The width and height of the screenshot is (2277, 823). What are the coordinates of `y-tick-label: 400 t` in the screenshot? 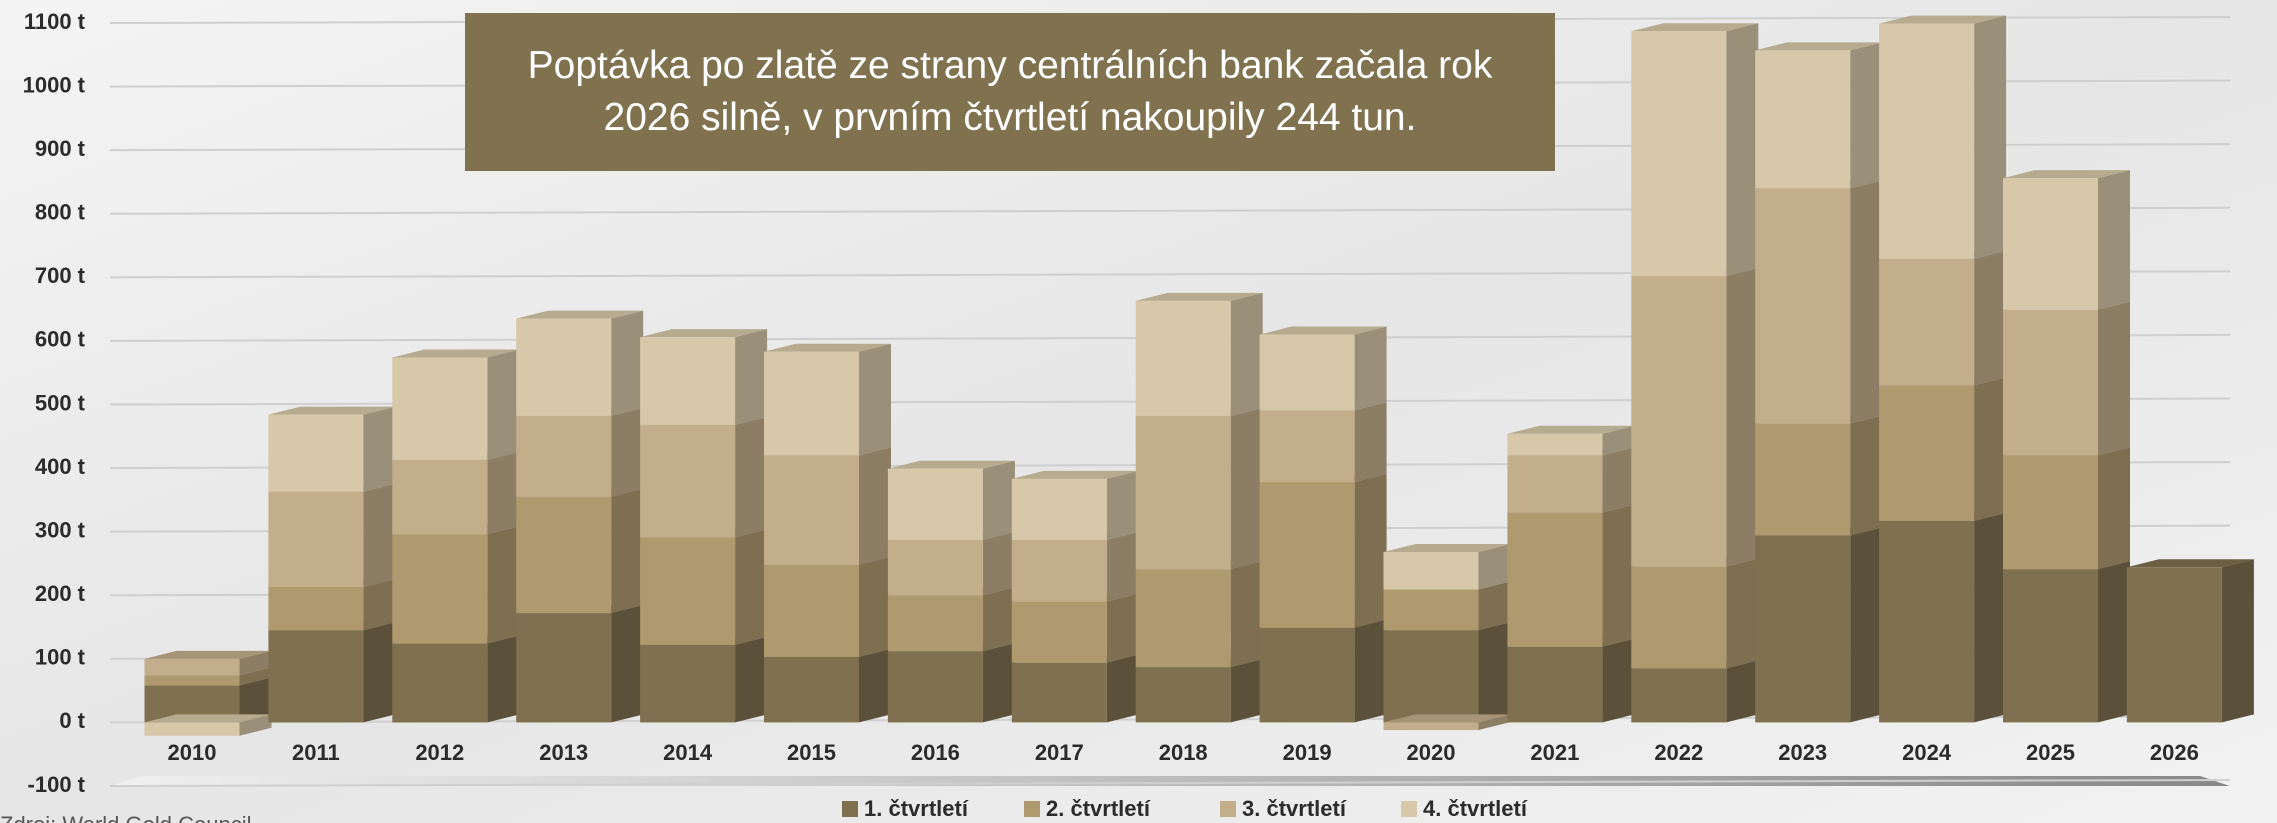 It's located at (60, 466).